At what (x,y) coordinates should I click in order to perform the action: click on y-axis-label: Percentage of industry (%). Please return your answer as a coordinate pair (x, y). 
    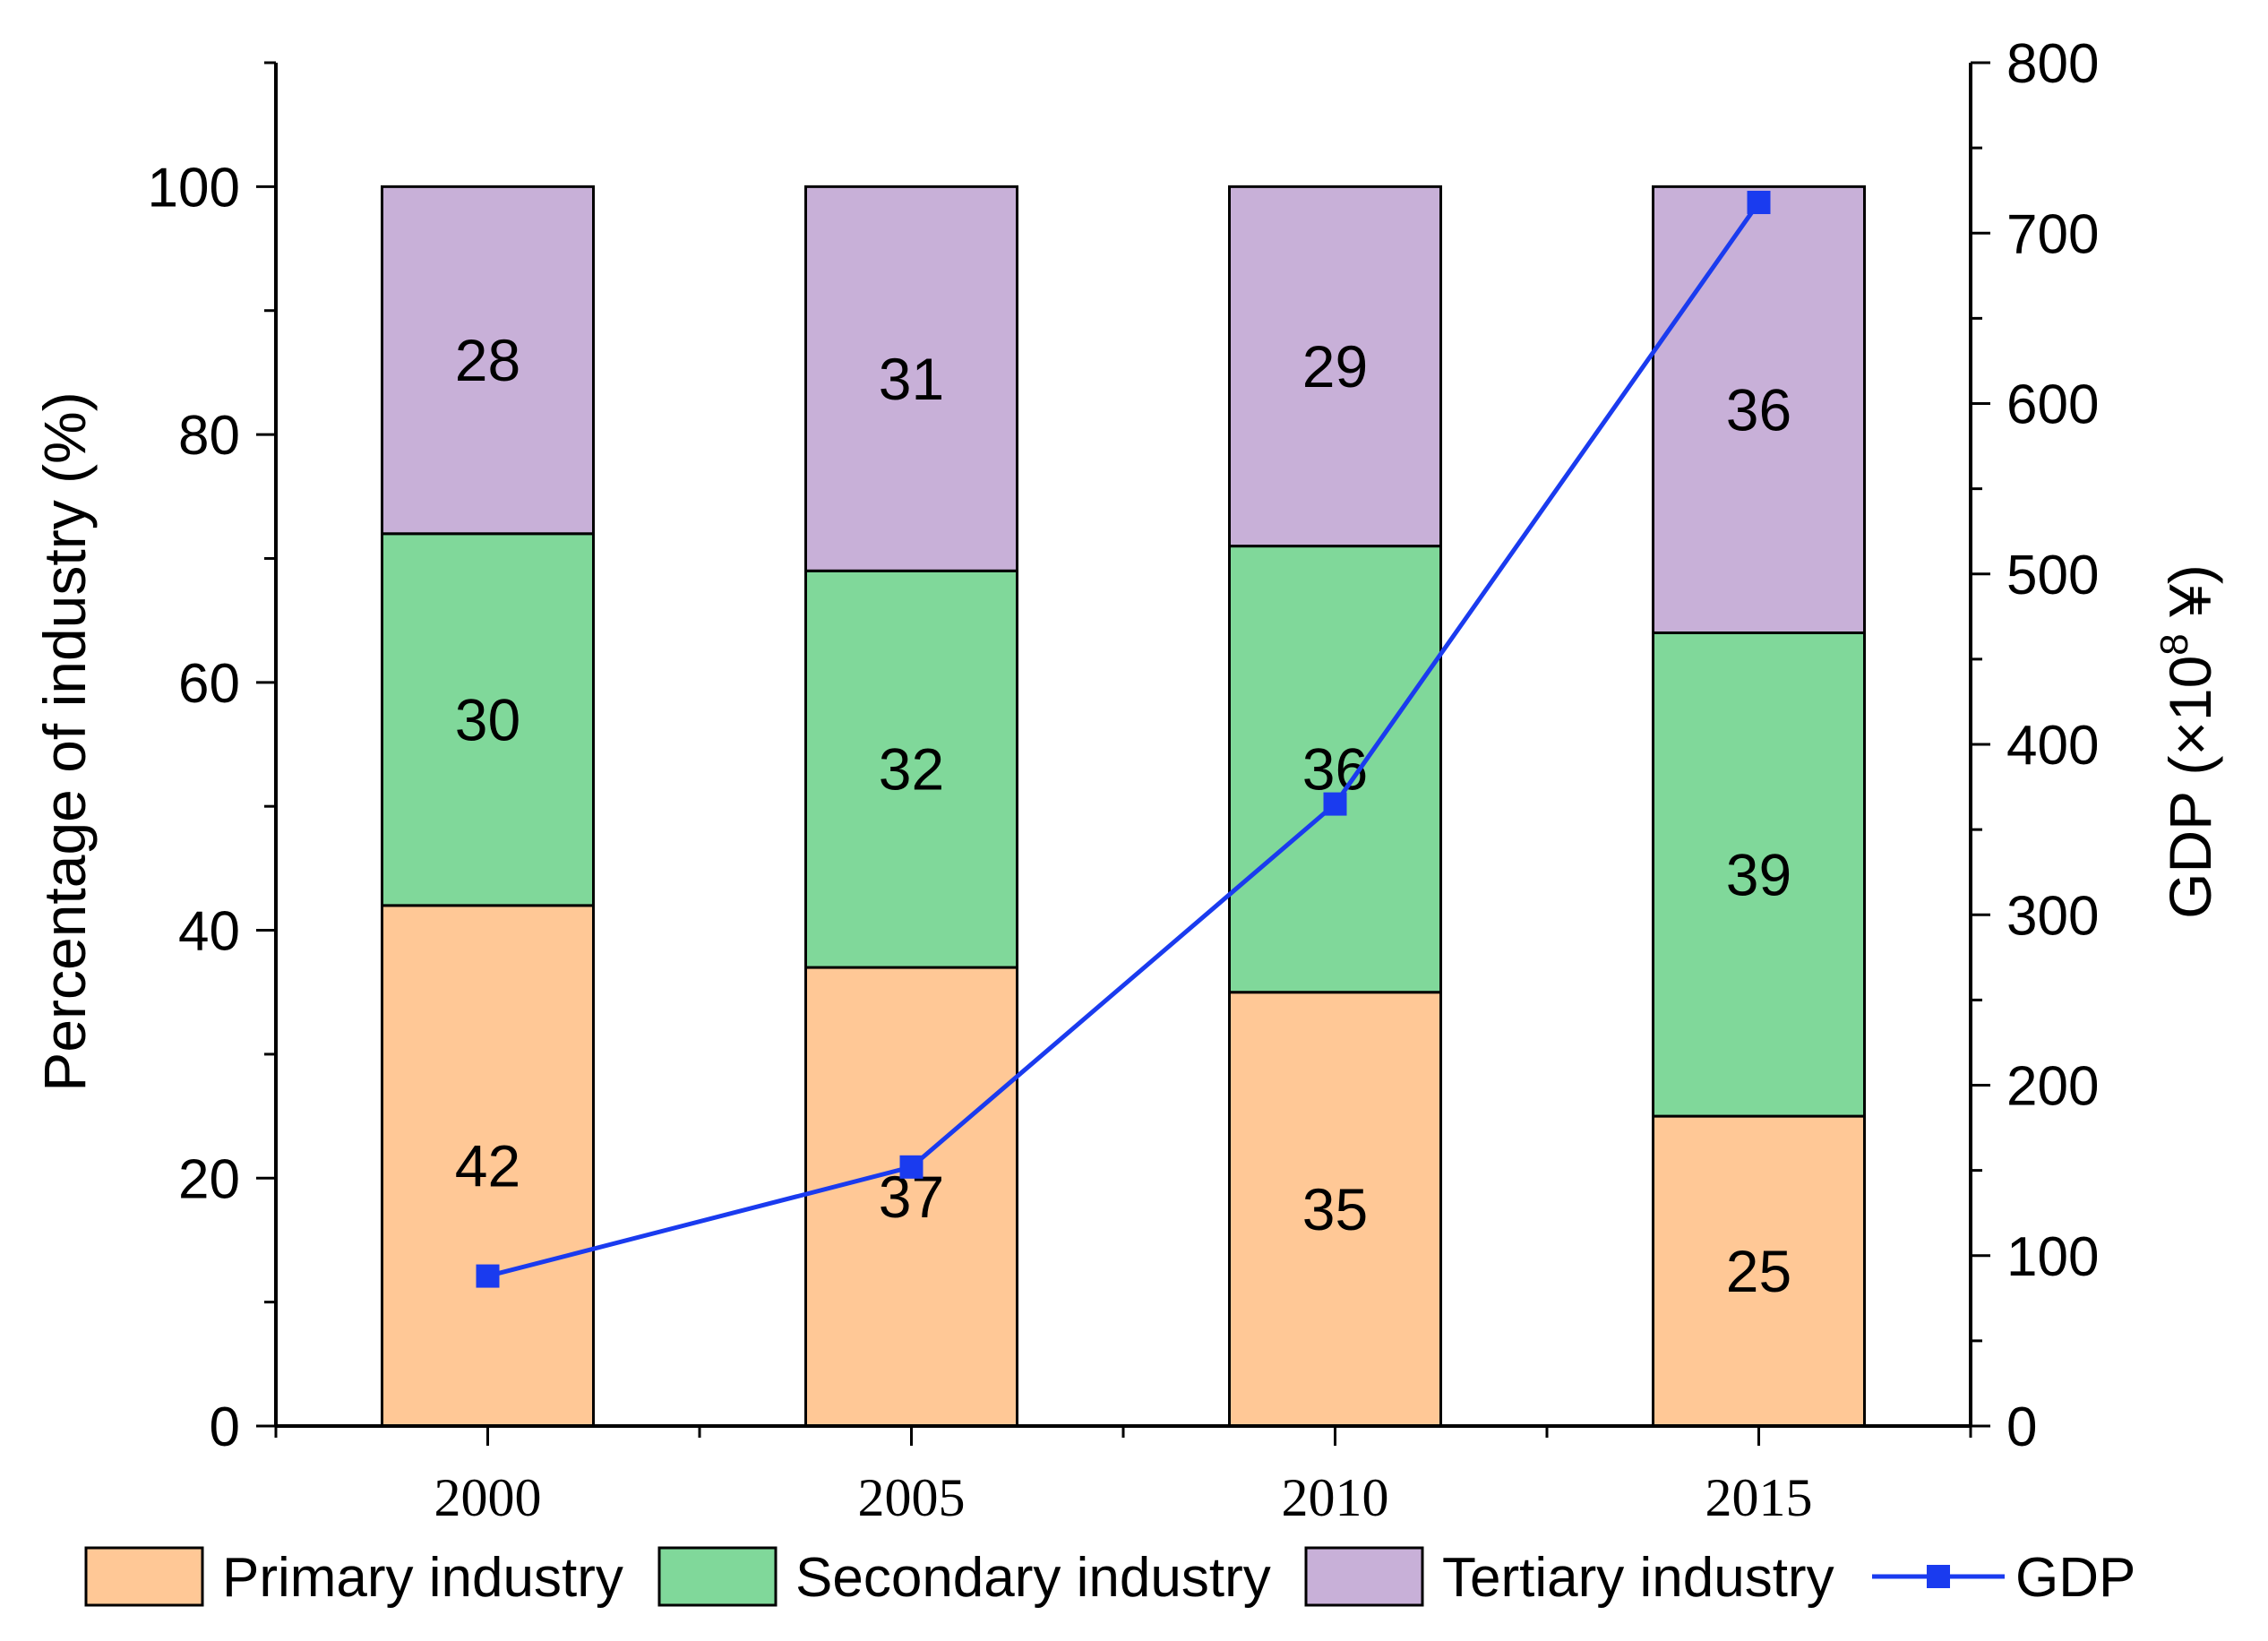
    Looking at the image, I should click on (65, 741).